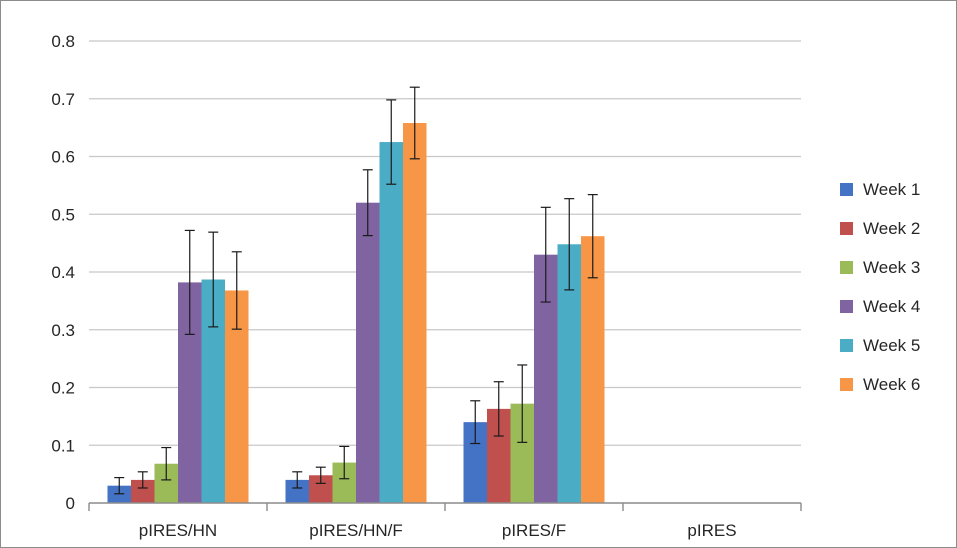  I want to click on legend: Week 1 Week 2 Week 3 Week 4 Week 5 Week 6, so click(880, 287).